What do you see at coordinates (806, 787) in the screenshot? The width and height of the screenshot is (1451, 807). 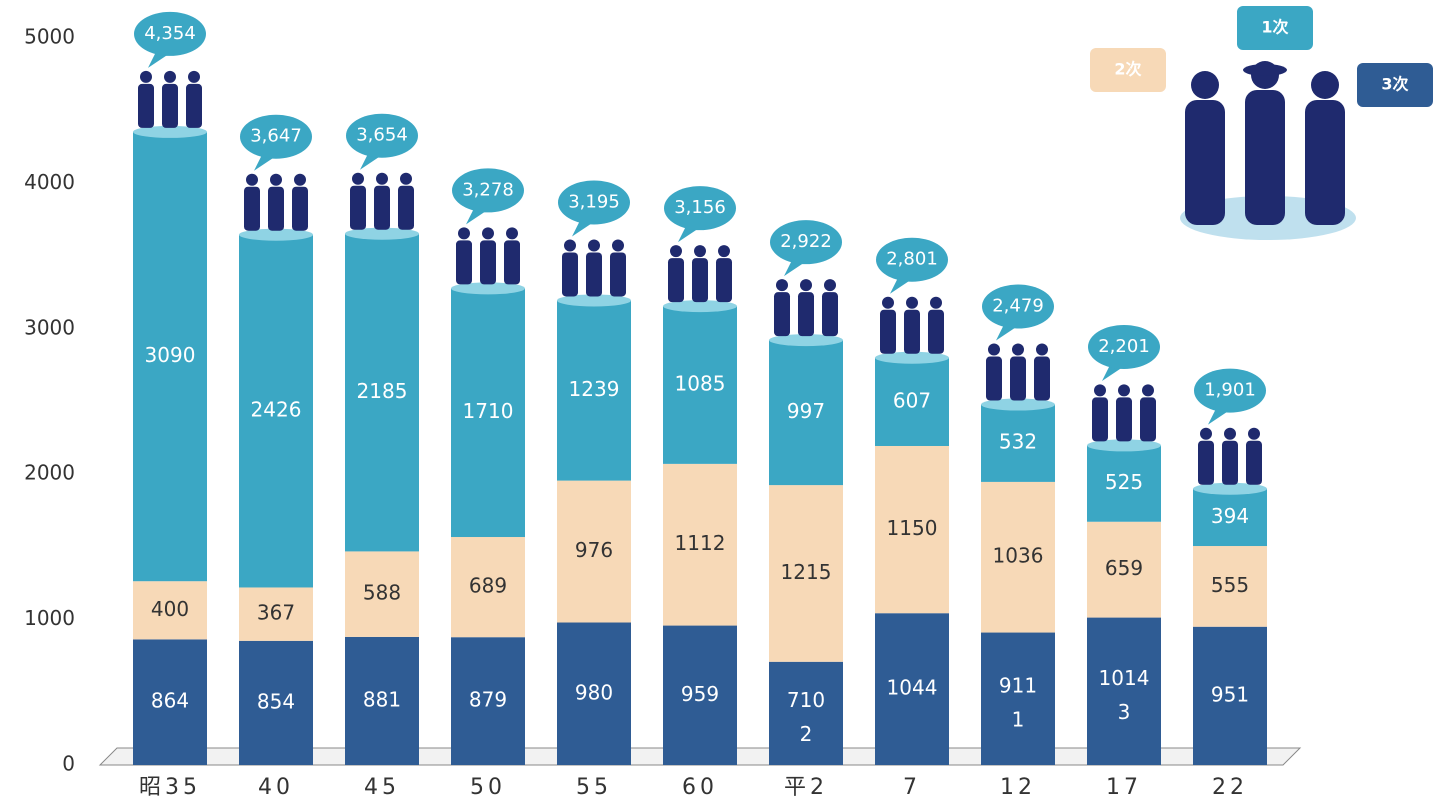 I see `x-tick-label: 平2` at bounding box center [806, 787].